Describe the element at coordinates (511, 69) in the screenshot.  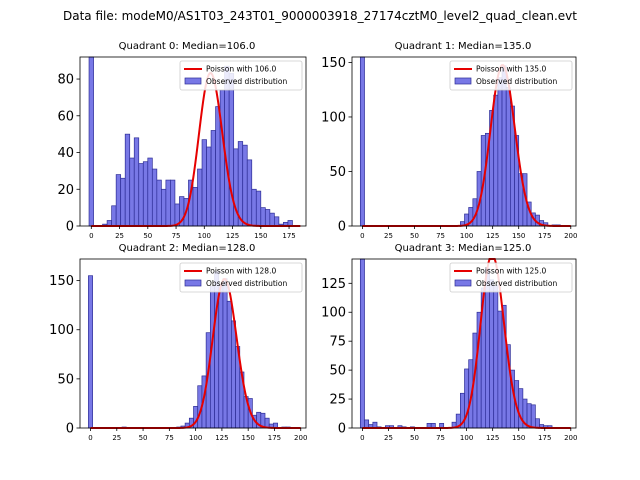
I see `legend-label-poisson: Poisson with 135.0` at that location.